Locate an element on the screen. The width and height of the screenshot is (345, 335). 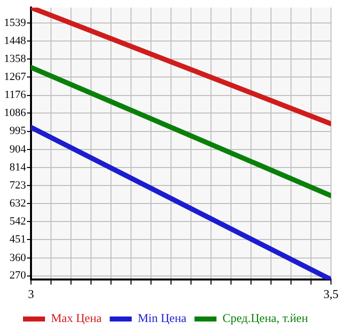
y-tick-label: 995 is located at coordinates (18, 131).